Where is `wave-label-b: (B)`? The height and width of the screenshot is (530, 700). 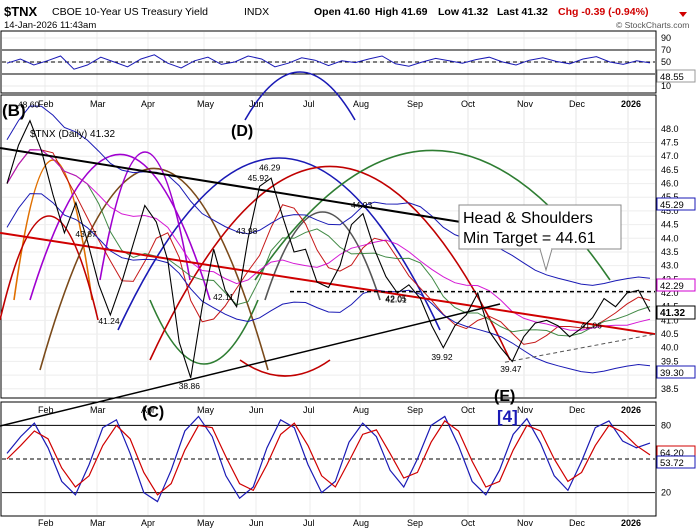
wave-label-b: (B) is located at coordinates (14, 110).